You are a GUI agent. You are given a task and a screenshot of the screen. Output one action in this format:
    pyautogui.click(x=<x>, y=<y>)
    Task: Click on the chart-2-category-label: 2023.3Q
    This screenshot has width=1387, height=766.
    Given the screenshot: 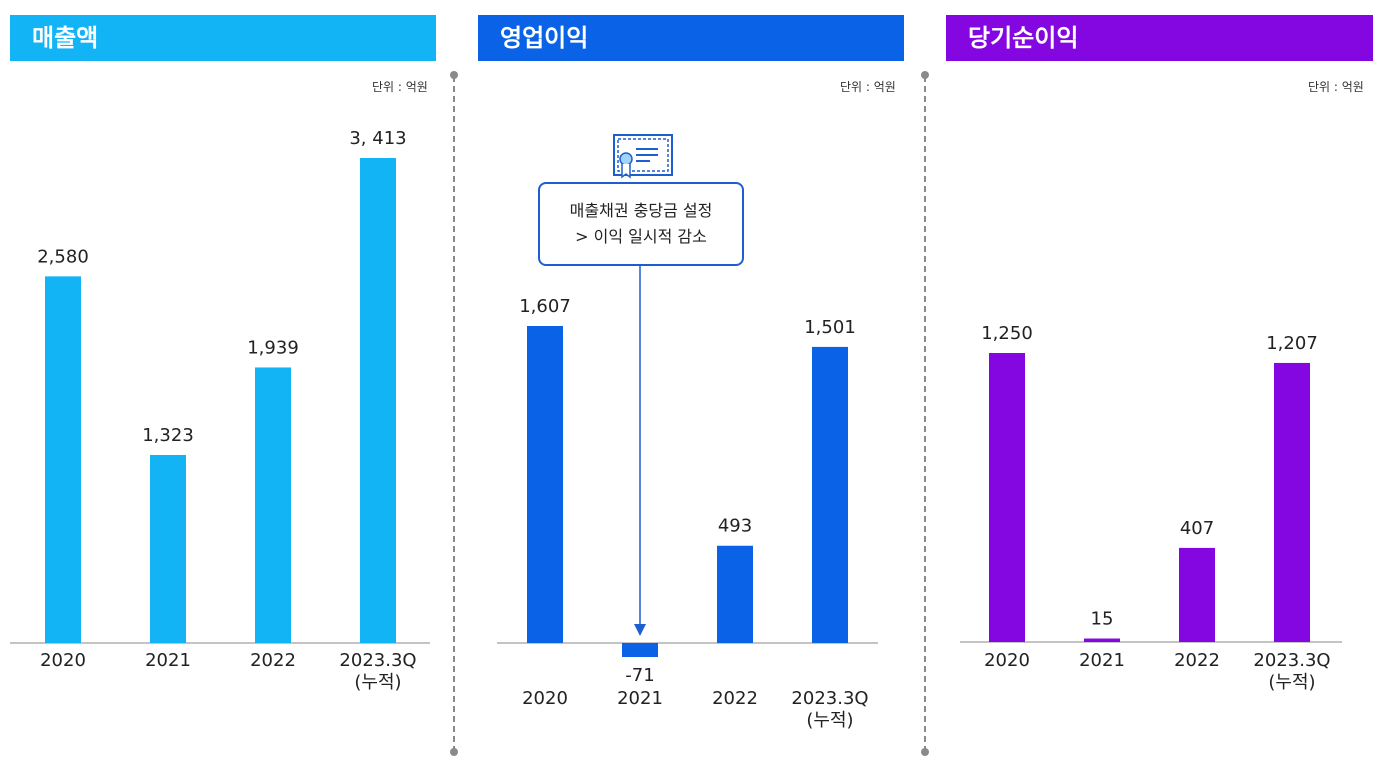 What is the action you would take?
    pyautogui.click(x=829, y=698)
    